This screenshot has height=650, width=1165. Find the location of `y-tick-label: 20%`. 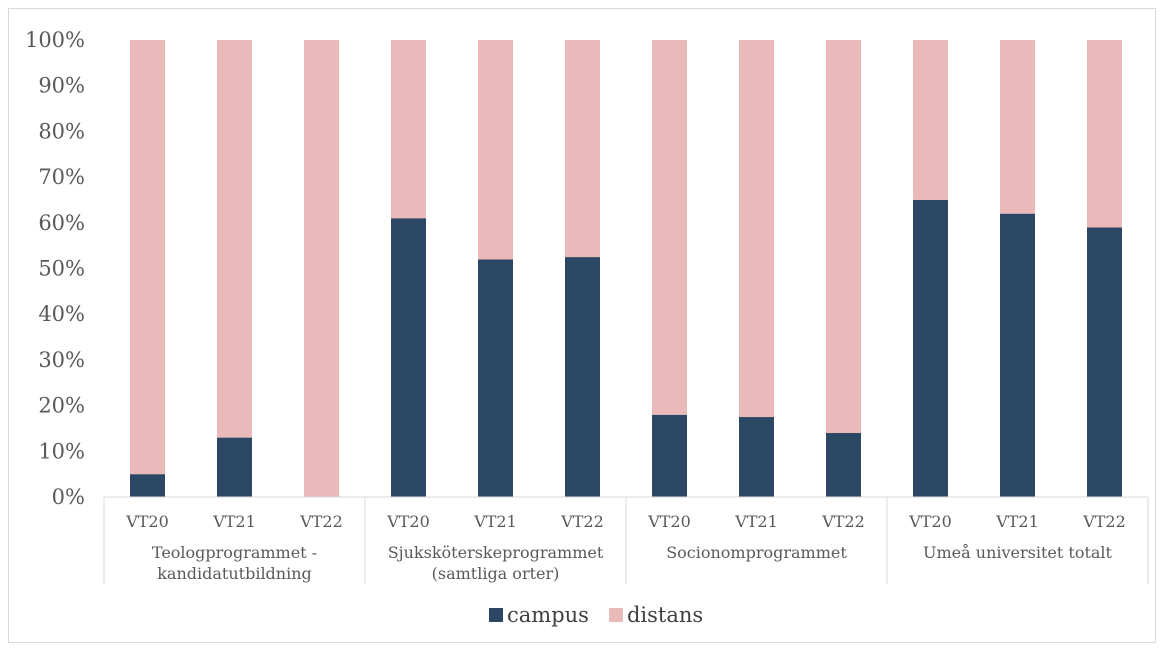

y-tick-label: 20% is located at coordinates (61, 406).